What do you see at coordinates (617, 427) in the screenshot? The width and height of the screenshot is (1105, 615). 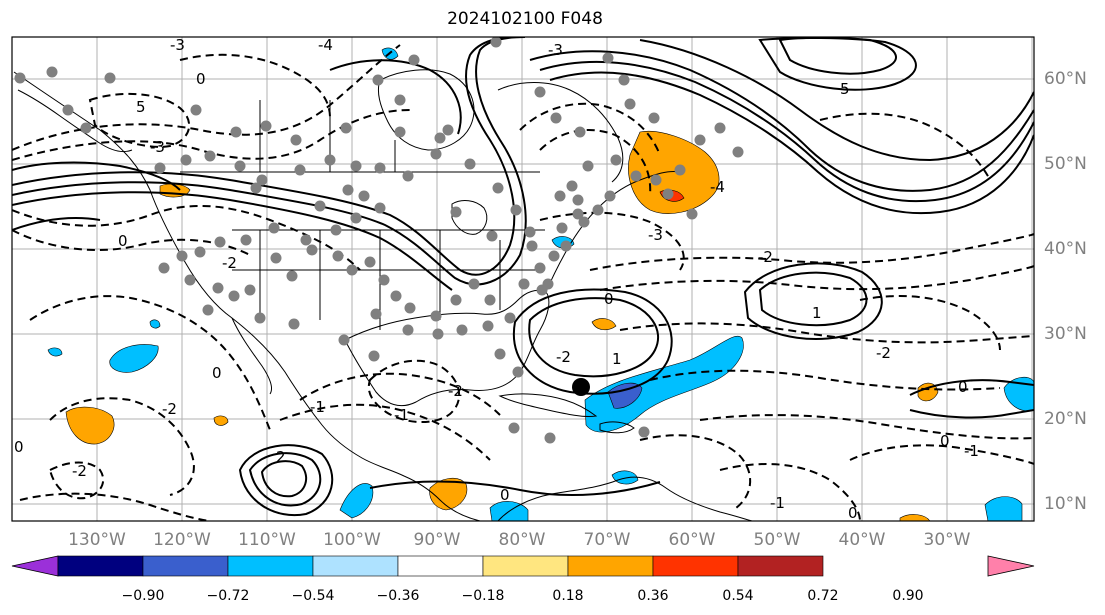 I see `coastline-hispaniola` at bounding box center [617, 427].